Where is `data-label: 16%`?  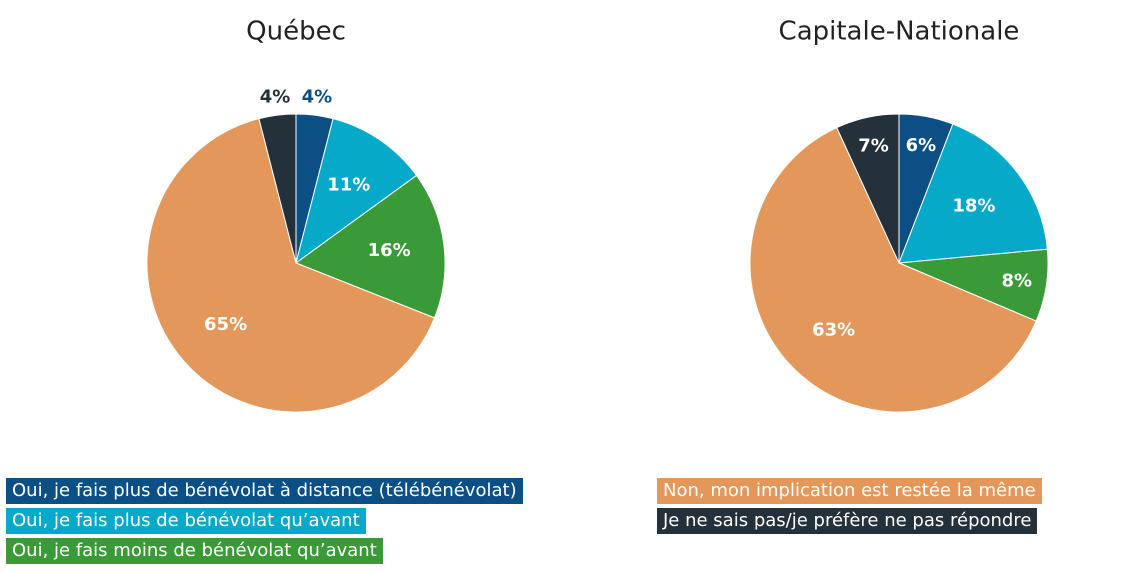 data-label: 16% is located at coordinates (389, 250).